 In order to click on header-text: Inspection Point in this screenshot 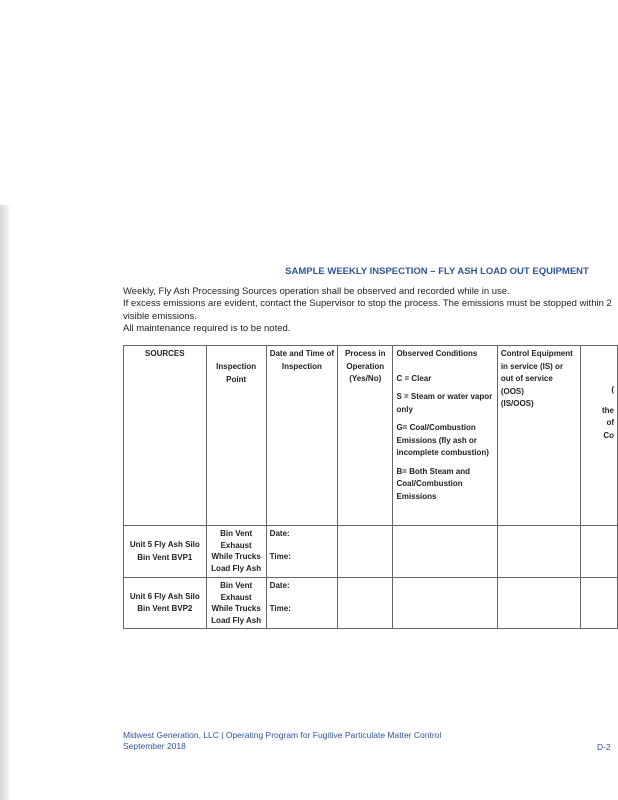, I will do `click(236, 373)`.